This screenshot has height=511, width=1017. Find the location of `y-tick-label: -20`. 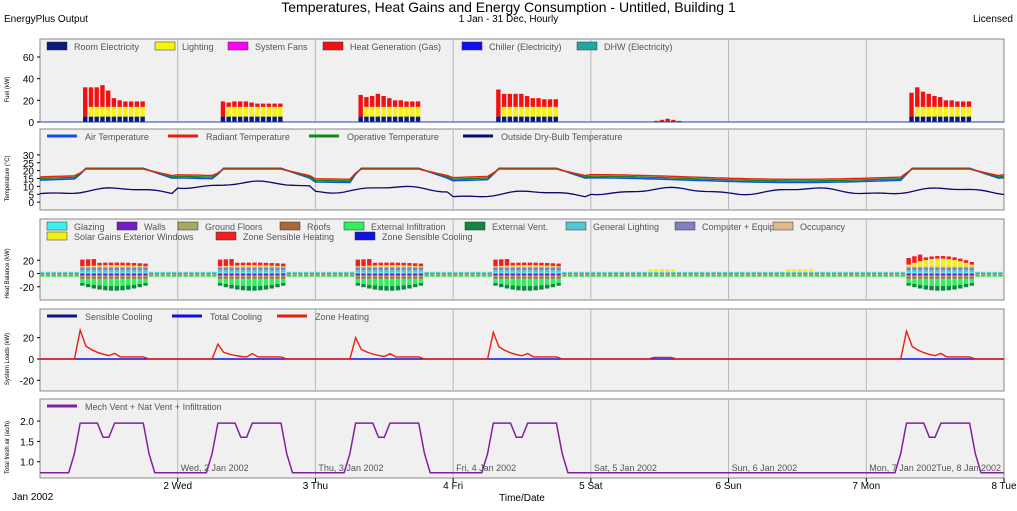

y-tick-label: -20 is located at coordinates (27, 381).